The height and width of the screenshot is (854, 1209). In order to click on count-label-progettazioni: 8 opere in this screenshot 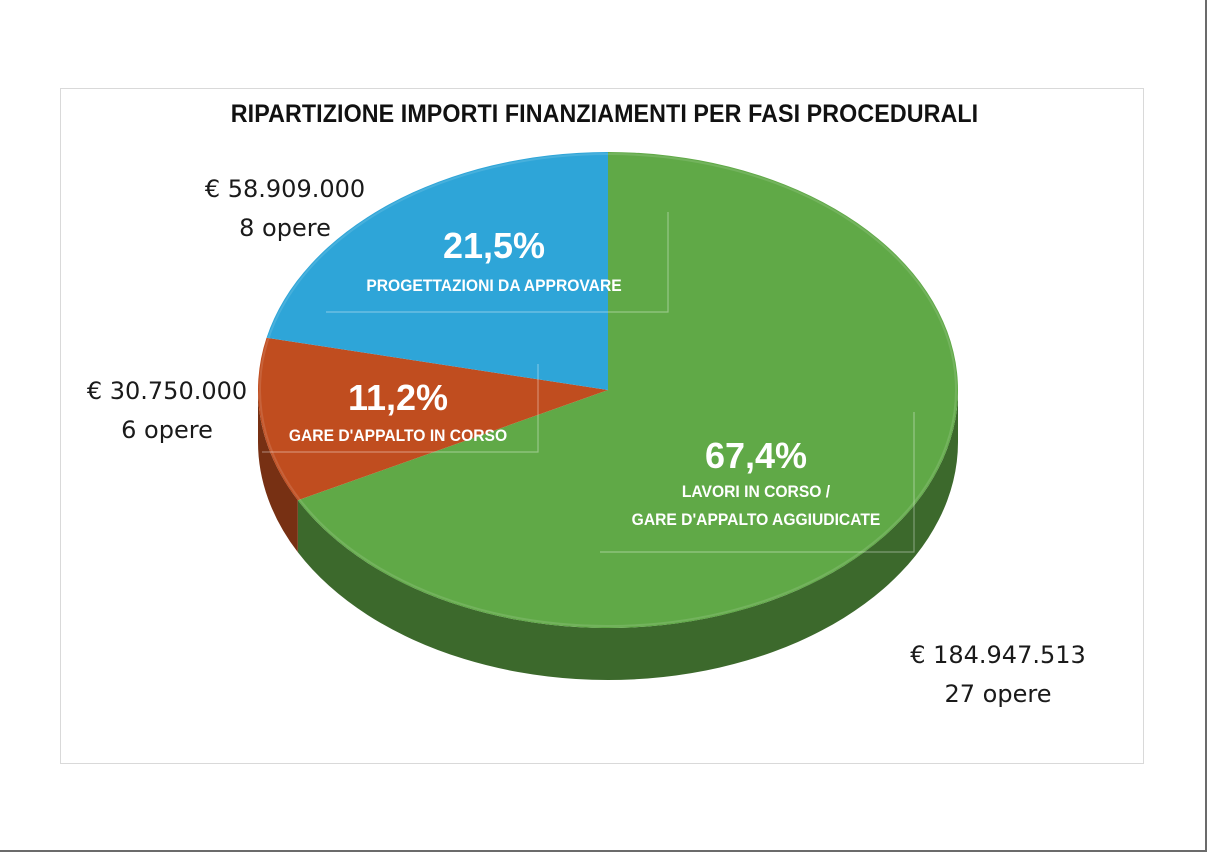, I will do `click(285, 228)`.